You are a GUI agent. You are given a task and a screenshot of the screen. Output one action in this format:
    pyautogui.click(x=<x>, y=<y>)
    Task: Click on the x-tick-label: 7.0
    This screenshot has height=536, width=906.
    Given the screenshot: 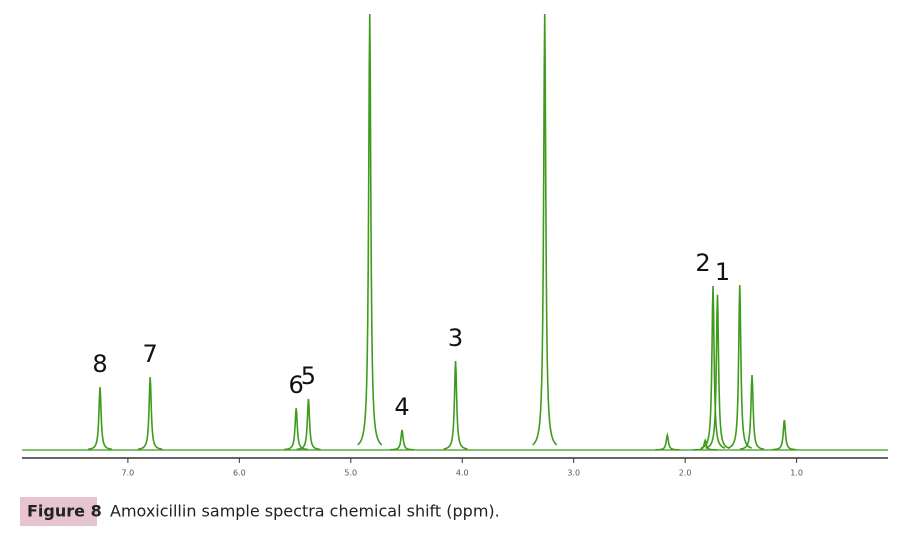 What is the action you would take?
    pyautogui.click(x=128, y=473)
    